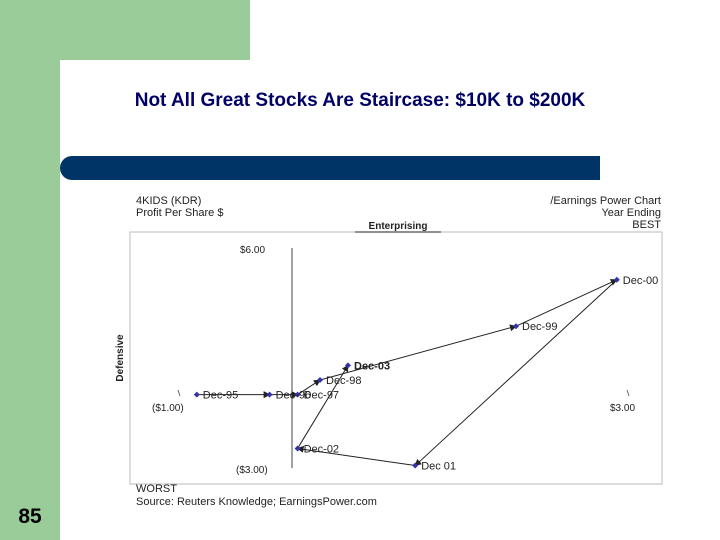  What do you see at coordinates (343, 381) in the screenshot?
I see `data-label-dec-98: Dec-98` at bounding box center [343, 381].